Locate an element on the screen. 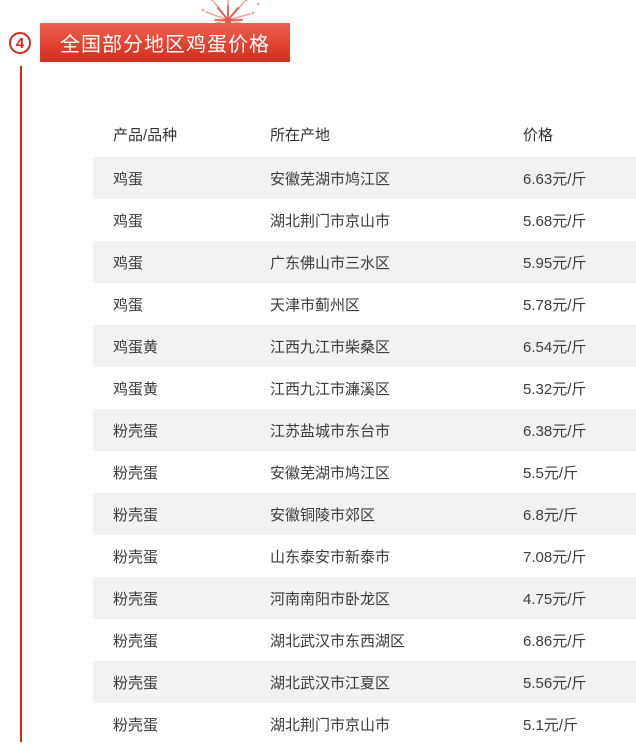  table-row: 粉壳蛋 河南南阳市卧龙区 4.75元/斤 is located at coordinates (364, 598).